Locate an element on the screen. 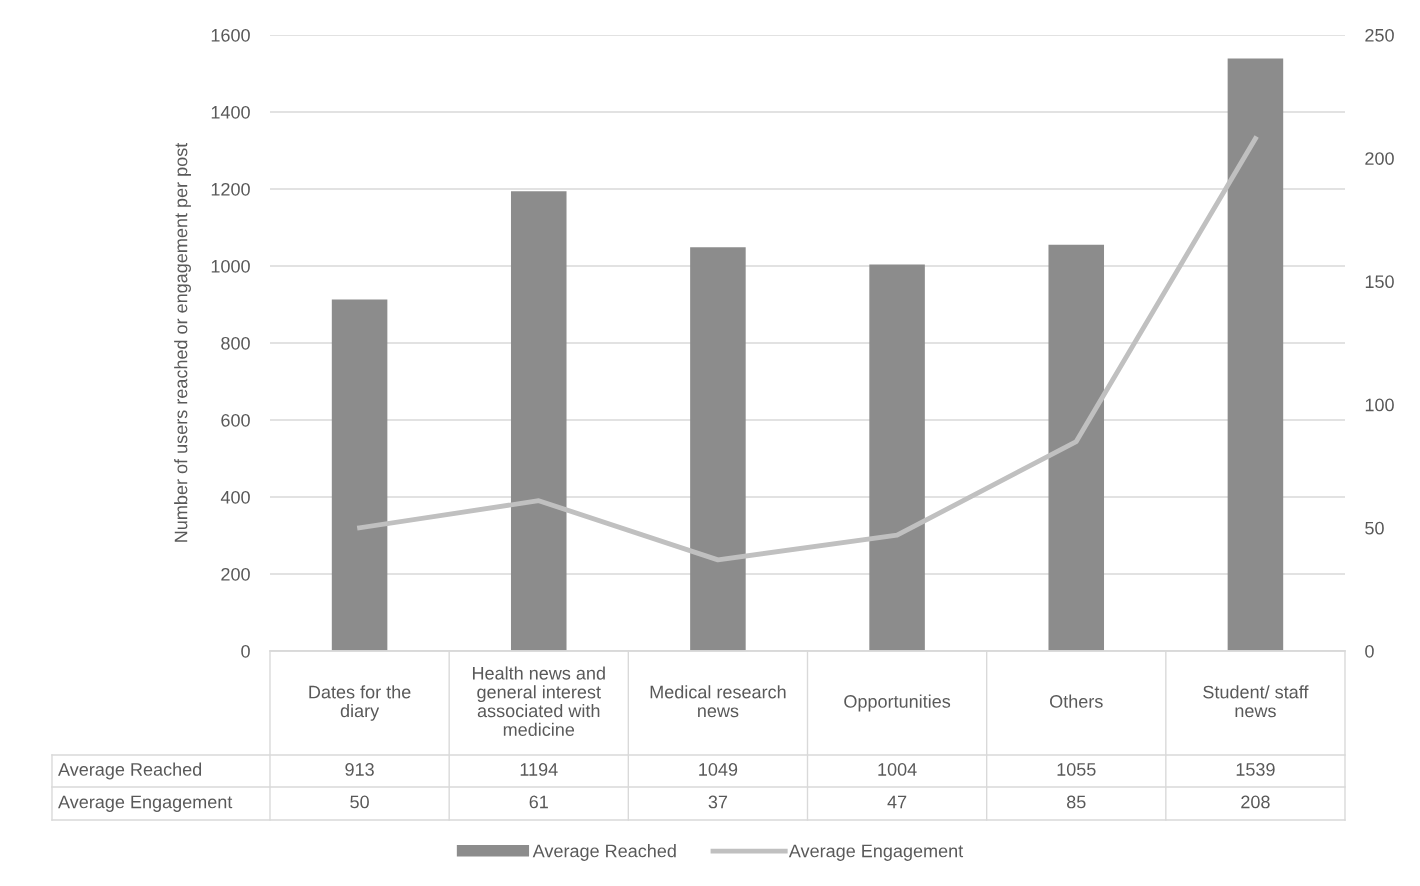 The height and width of the screenshot is (886, 1420). x-tick-label: Dates for the diary is located at coordinates (360, 703).